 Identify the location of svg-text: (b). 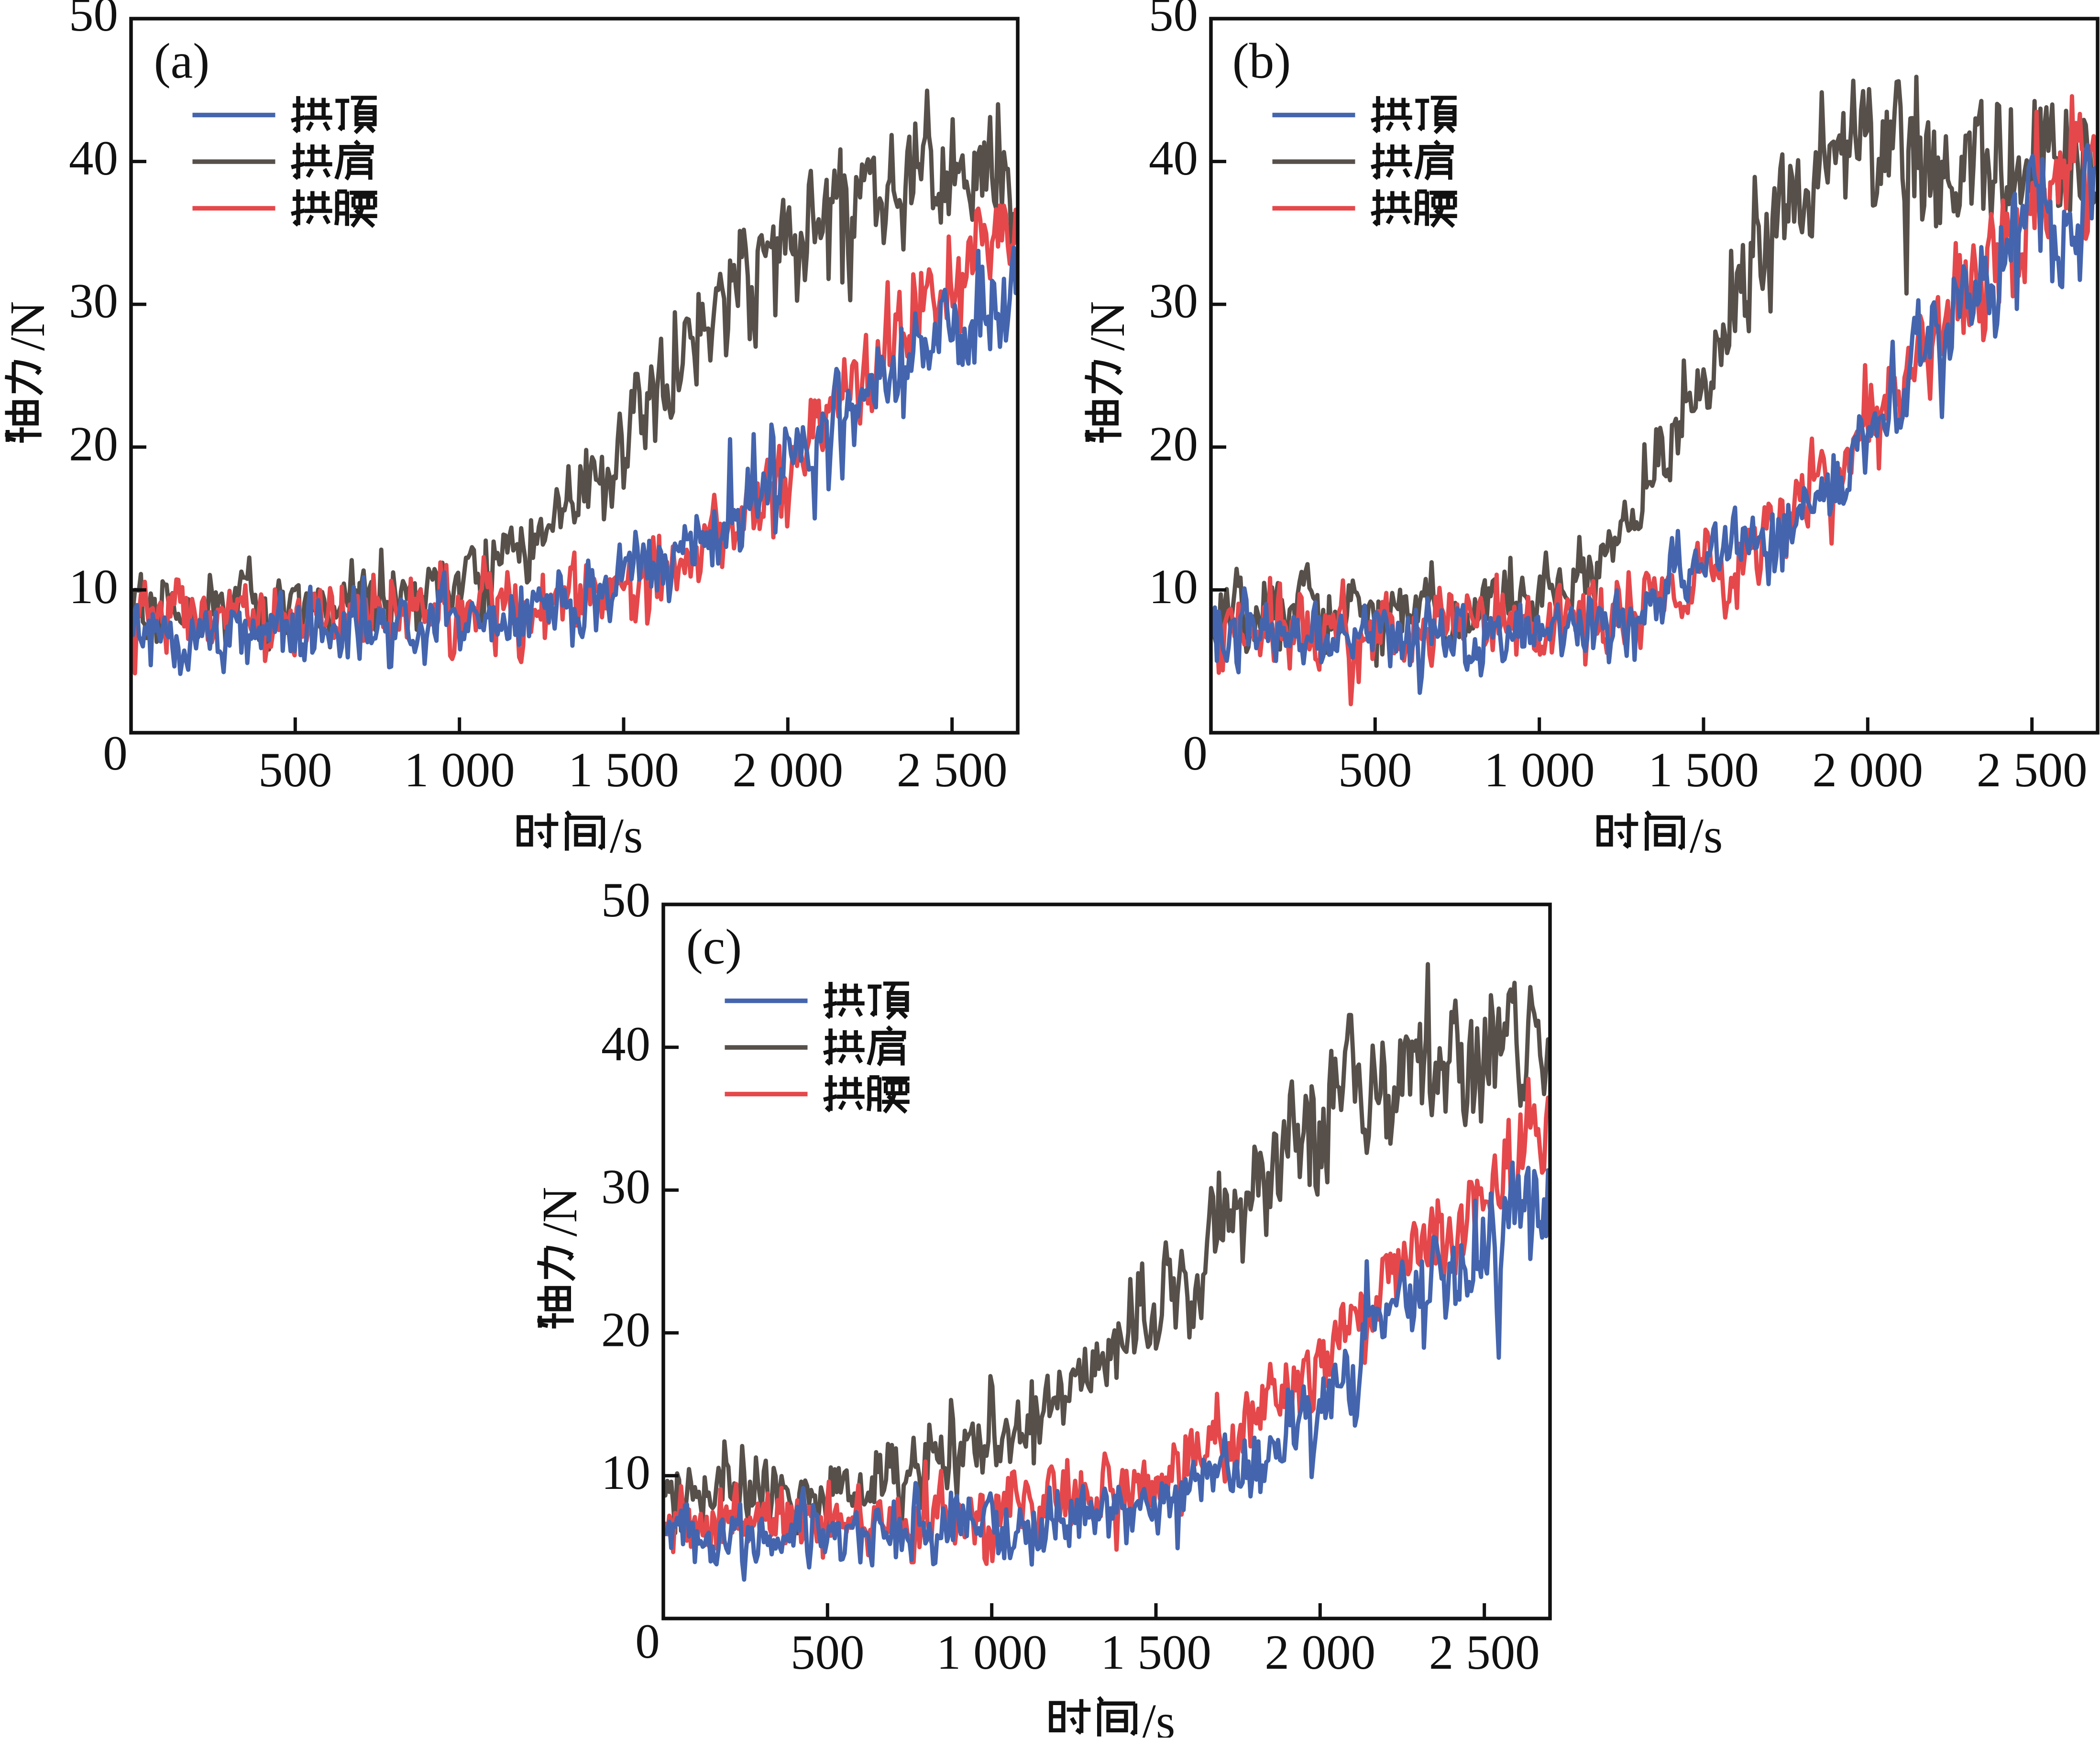
(1261, 61).